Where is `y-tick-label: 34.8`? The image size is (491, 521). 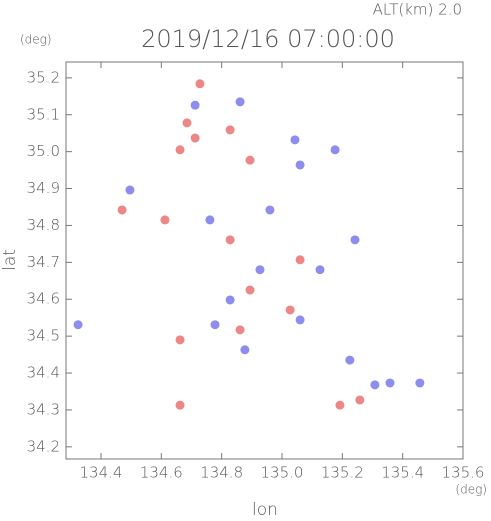 y-tick-label: 34.8 is located at coordinates (43, 225).